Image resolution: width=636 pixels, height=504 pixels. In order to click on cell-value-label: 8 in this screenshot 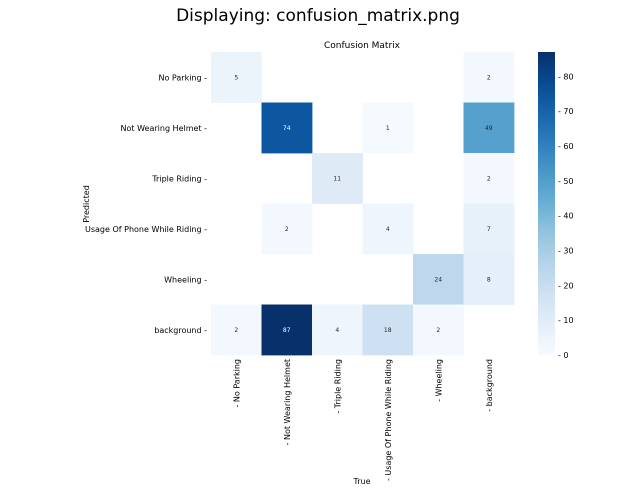, I will do `click(489, 279)`.